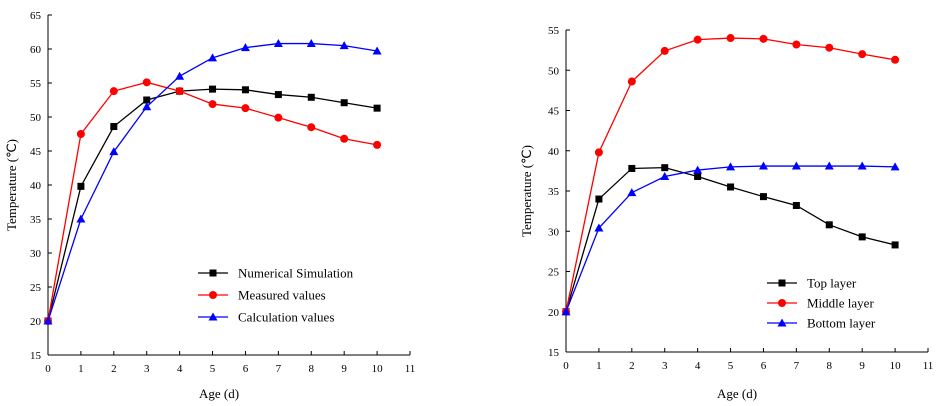  What do you see at coordinates (554, 112) in the screenshot?
I see `y-tick-label: 45` at bounding box center [554, 112].